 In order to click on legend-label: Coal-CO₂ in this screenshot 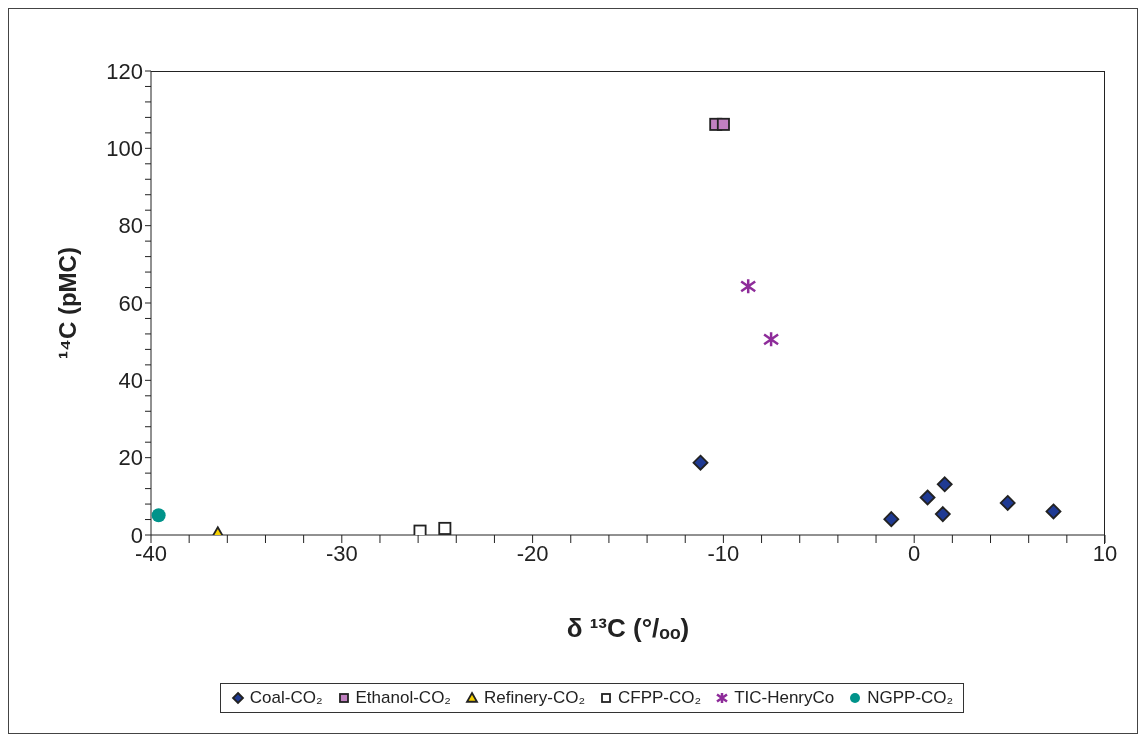, I will do `click(286, 698)`.